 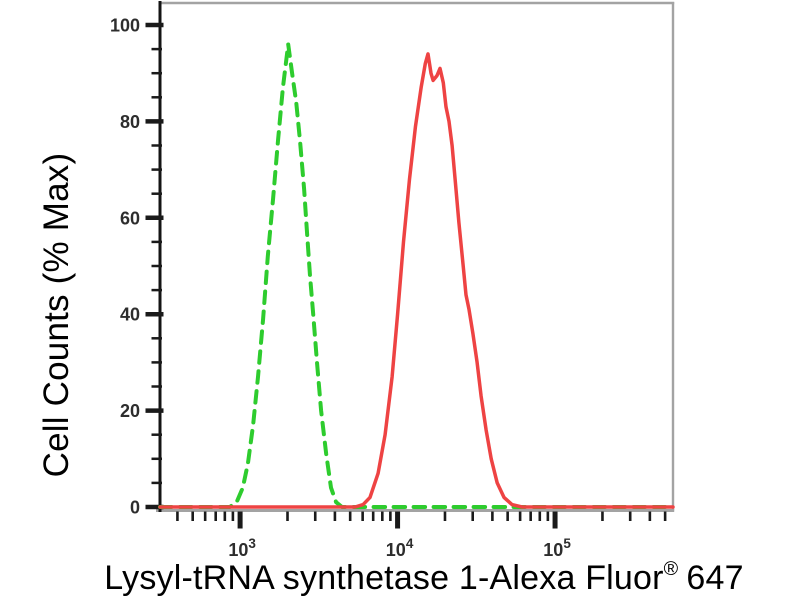 I want to click on x-axis-title-main: Lysyl-tRNA synthetase 1-Alexa Fluor, so click(x=384, y=578).